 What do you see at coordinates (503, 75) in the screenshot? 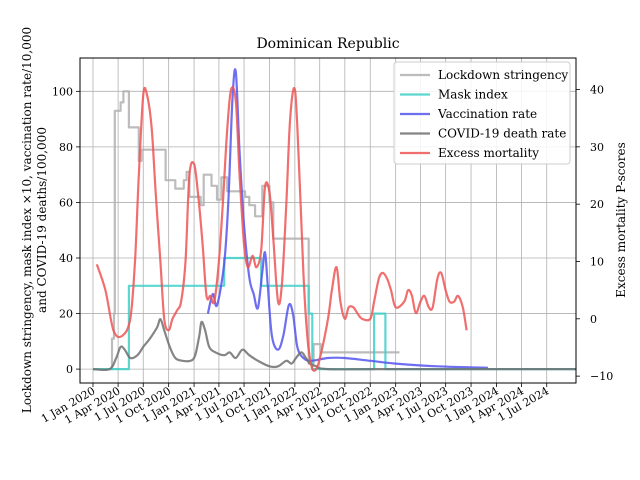
I see `legend-label-lockdown-stringency: Lockdown stringency` at bounding box center [503, 75].